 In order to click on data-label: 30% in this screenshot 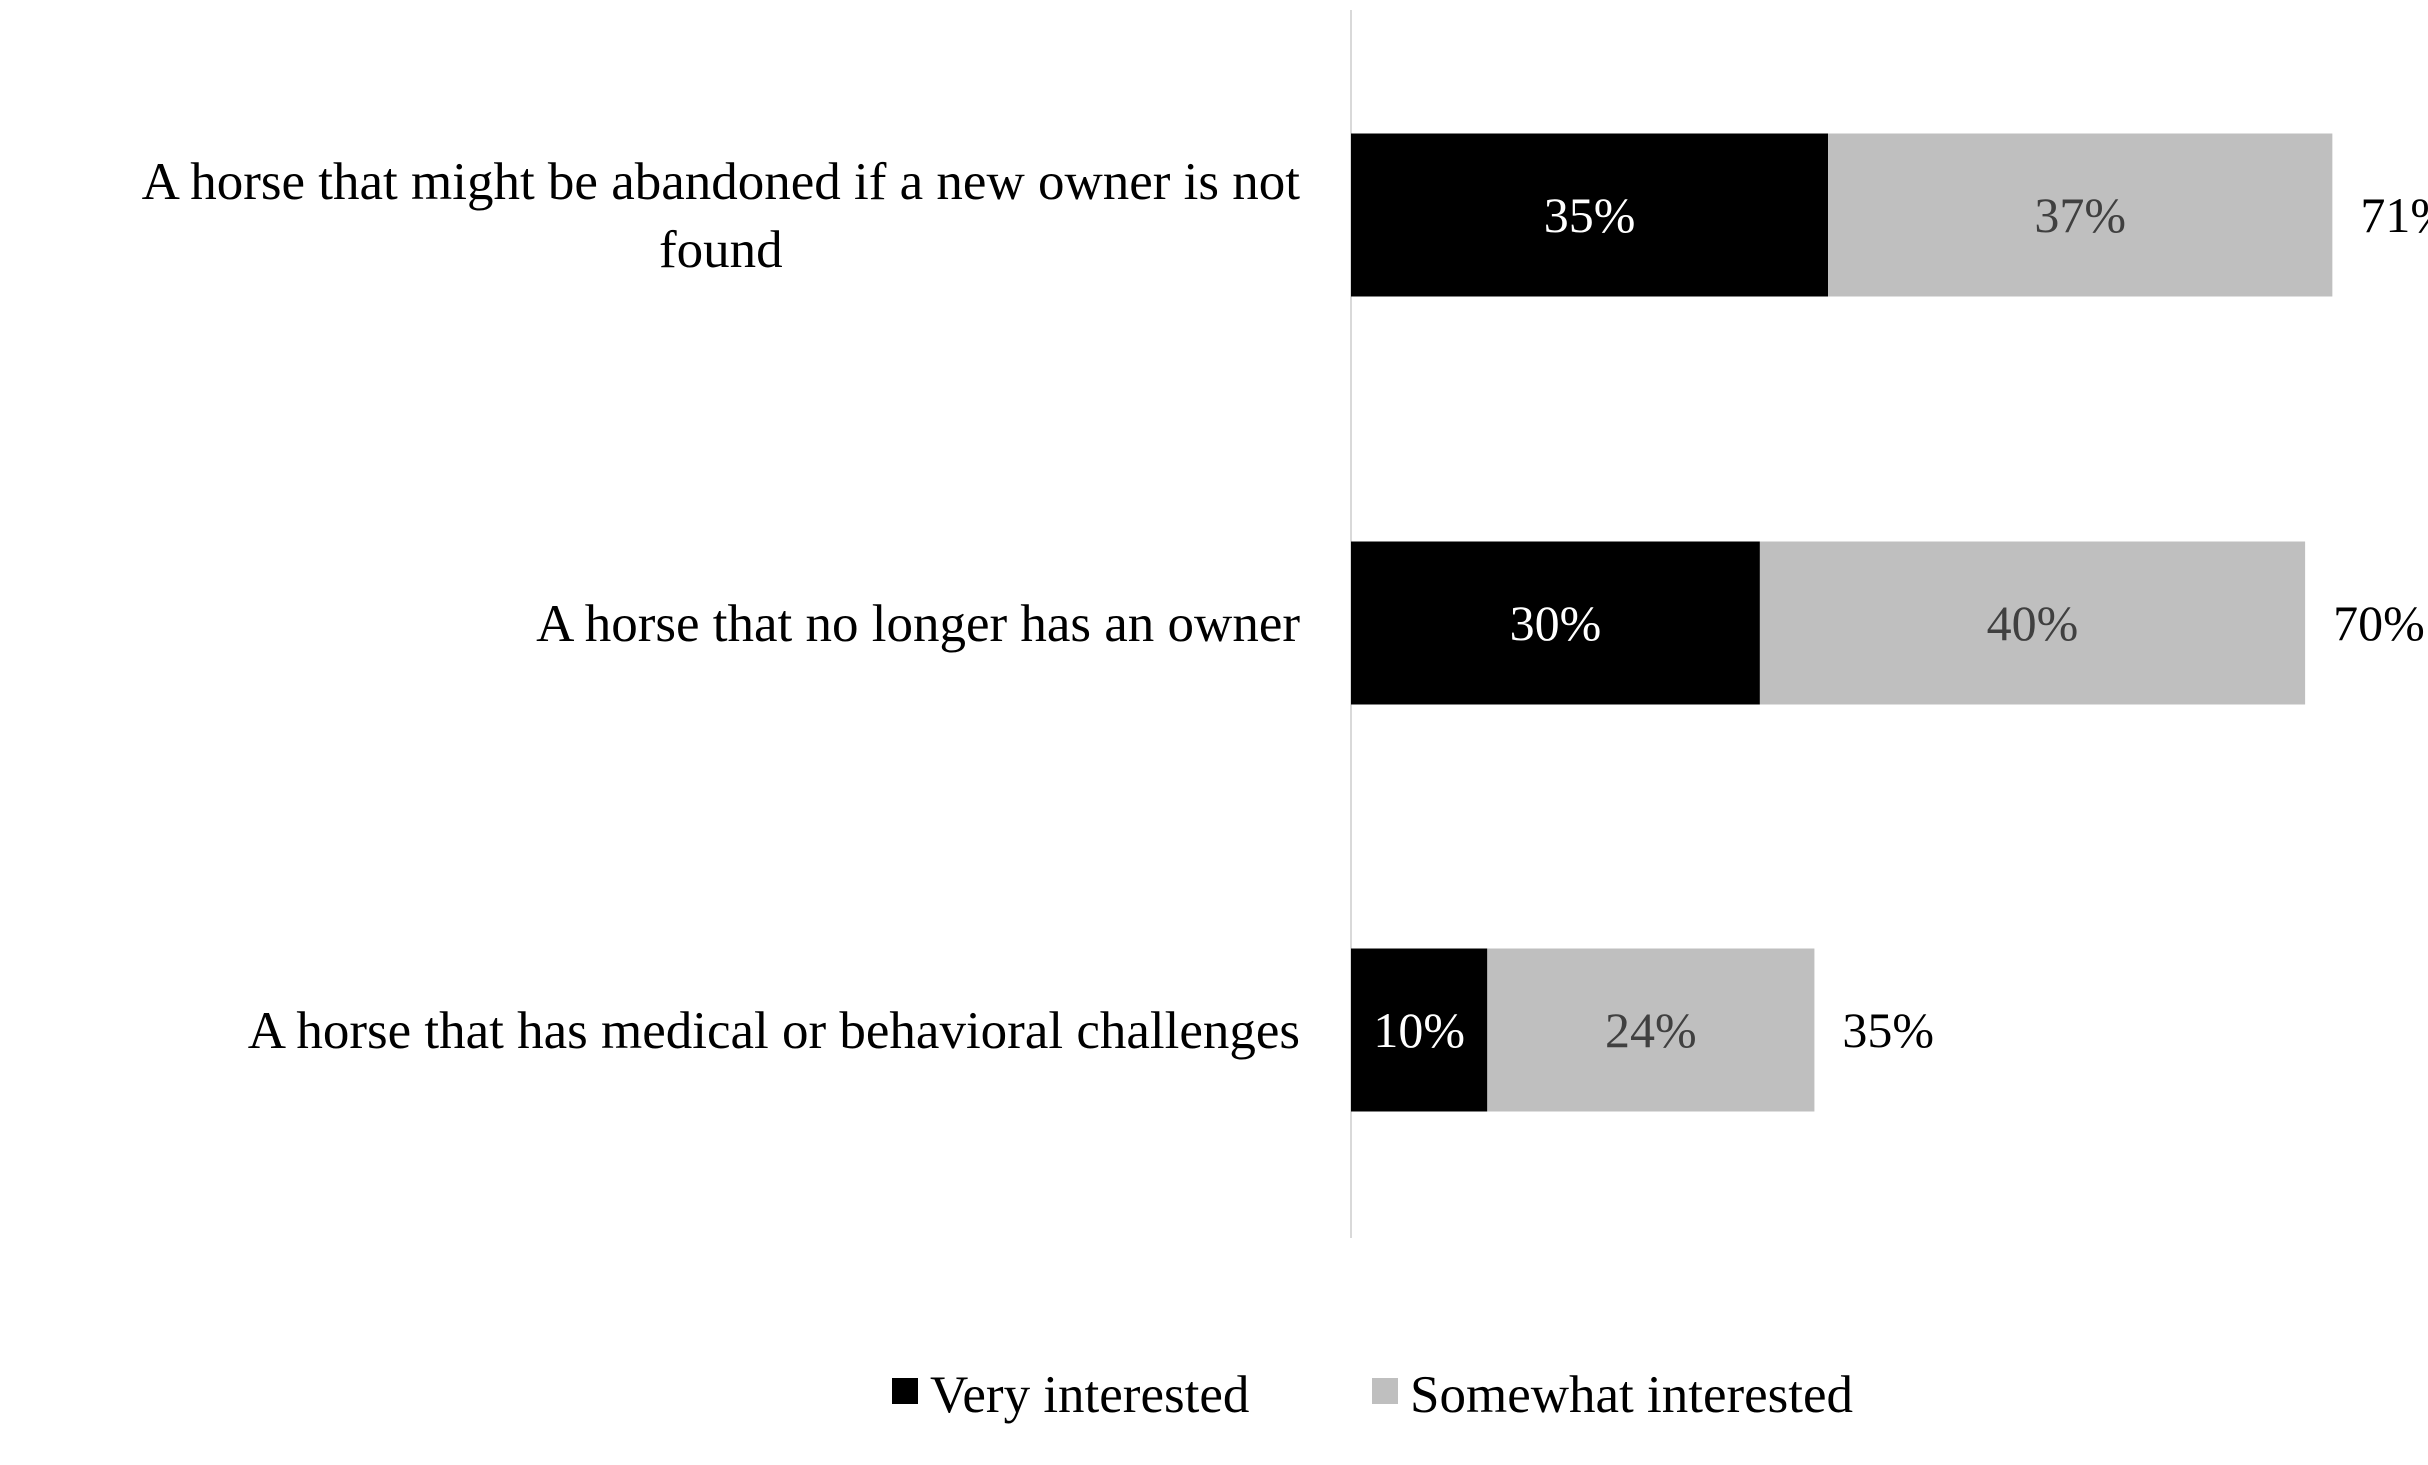, I will do `click(1556, 623)`.